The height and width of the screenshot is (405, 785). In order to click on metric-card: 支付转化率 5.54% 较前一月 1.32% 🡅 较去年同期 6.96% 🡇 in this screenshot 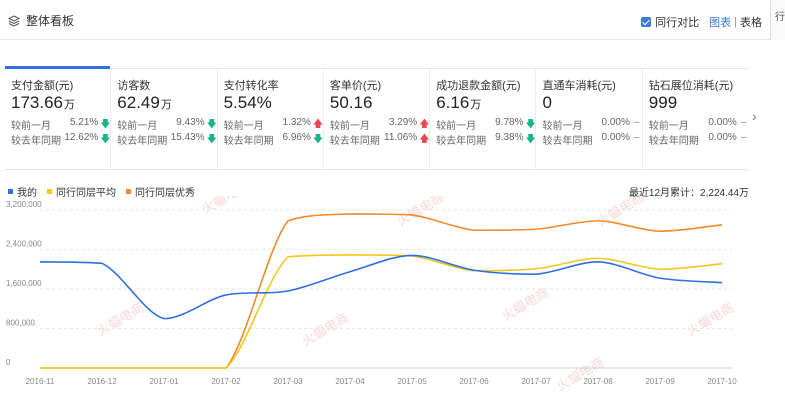, I will do `click(271, 119)`.